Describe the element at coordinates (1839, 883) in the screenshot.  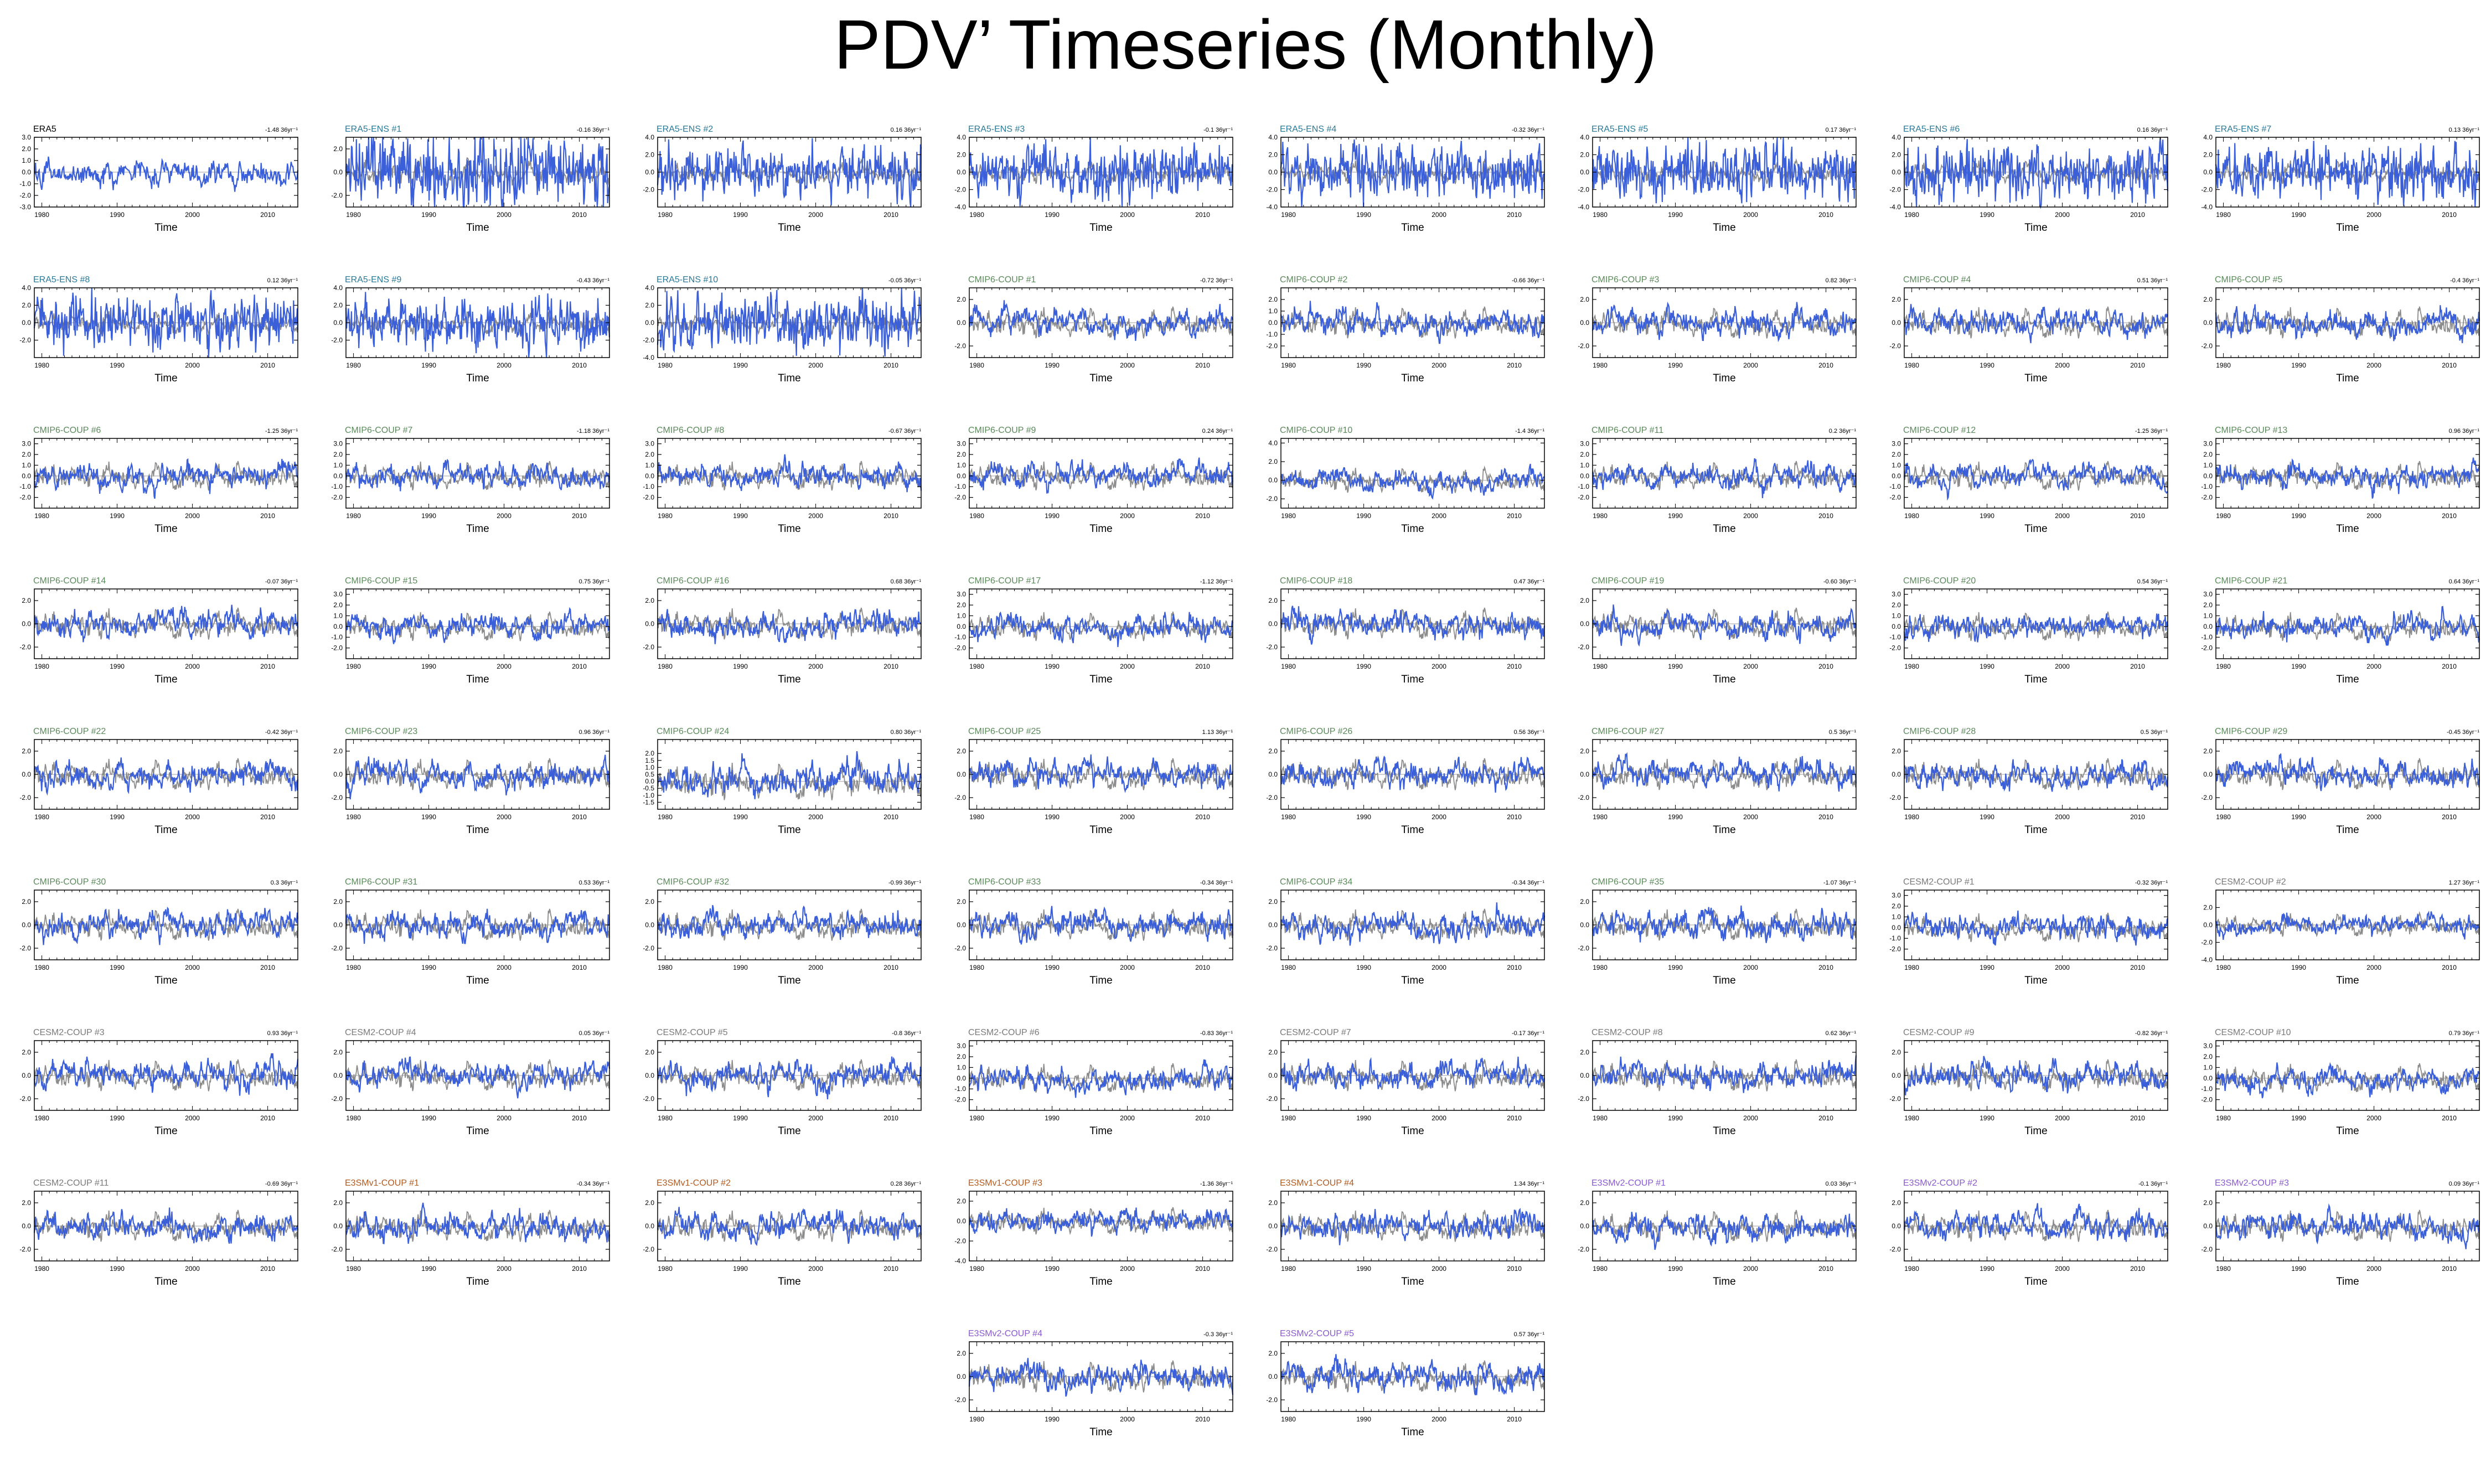
I see `panel-trend: -1.07 36yr⁻¹` at that location.